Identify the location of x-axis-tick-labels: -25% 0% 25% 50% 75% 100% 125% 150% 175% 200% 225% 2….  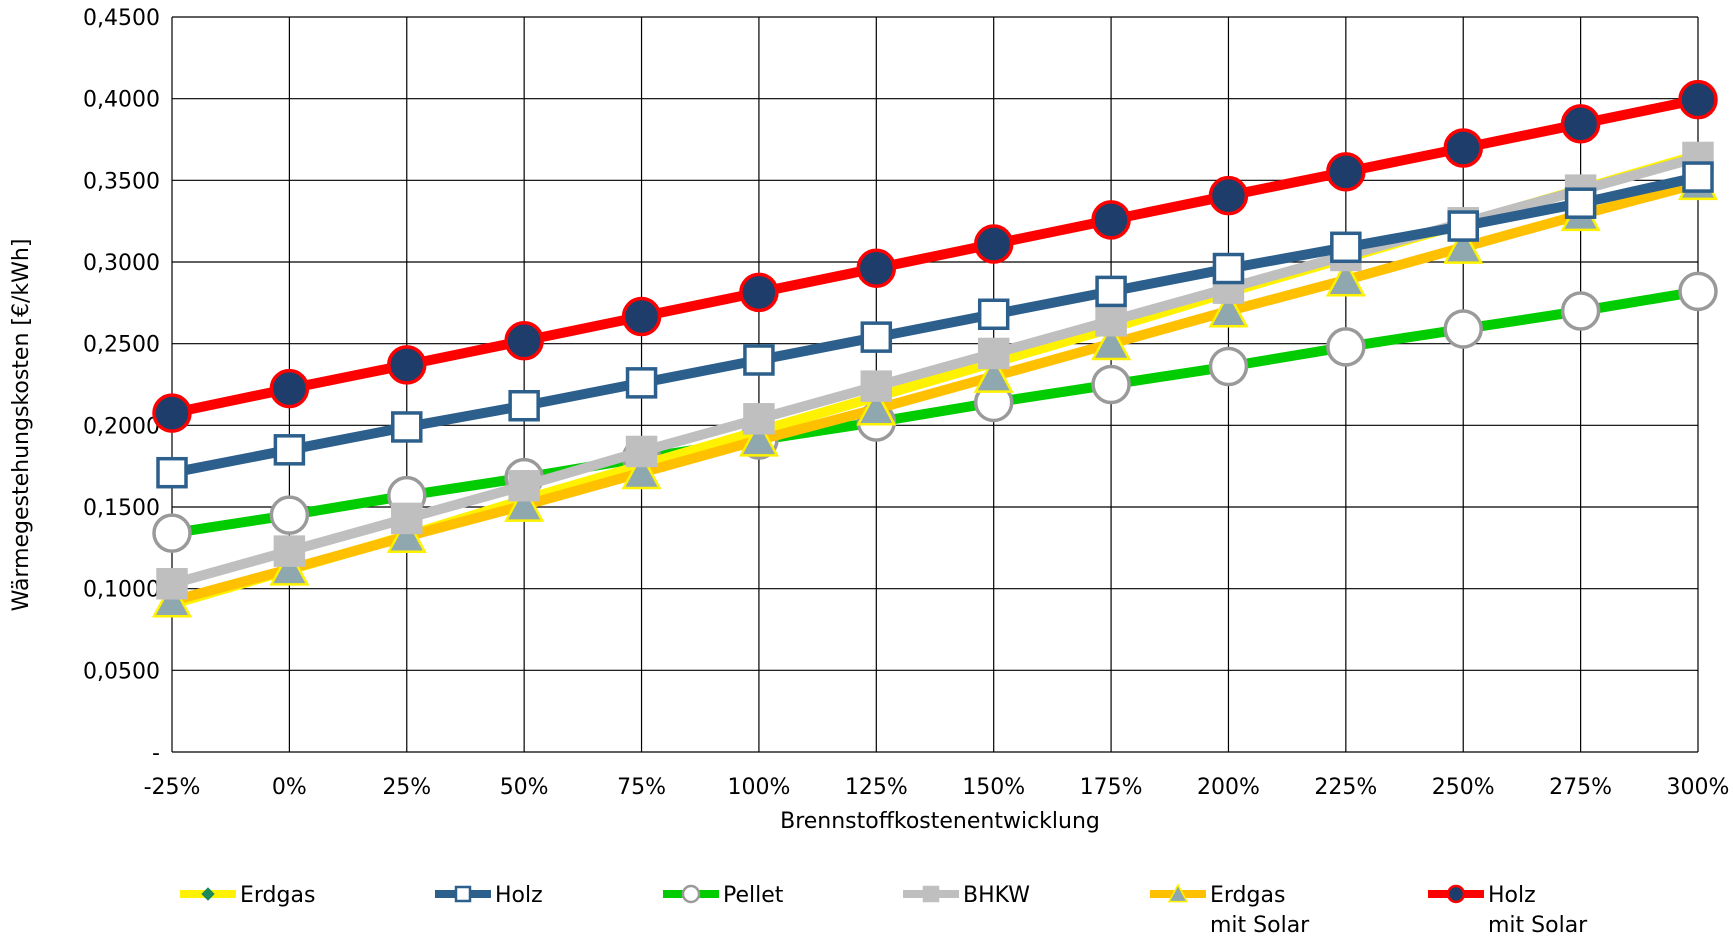
(937, 787).